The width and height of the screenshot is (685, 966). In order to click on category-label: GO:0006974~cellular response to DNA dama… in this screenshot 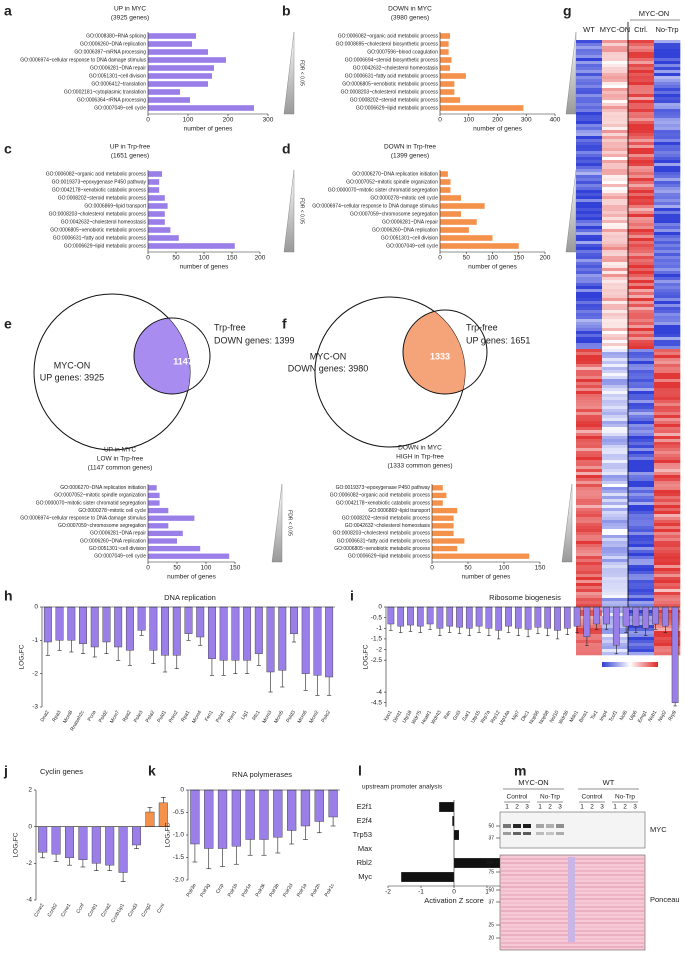, I will do `click(83, 519)`.